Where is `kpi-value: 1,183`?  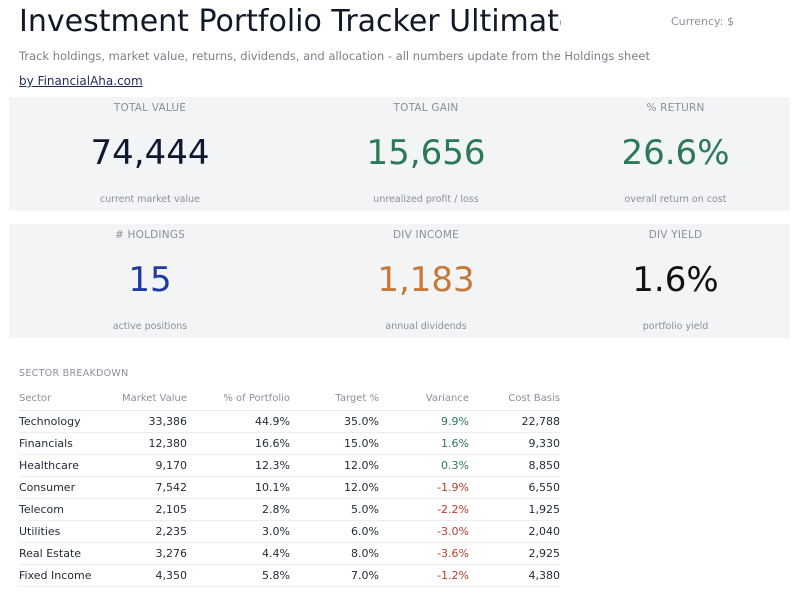 kpi-value: 1,183 is located at coordinates (426, 280).